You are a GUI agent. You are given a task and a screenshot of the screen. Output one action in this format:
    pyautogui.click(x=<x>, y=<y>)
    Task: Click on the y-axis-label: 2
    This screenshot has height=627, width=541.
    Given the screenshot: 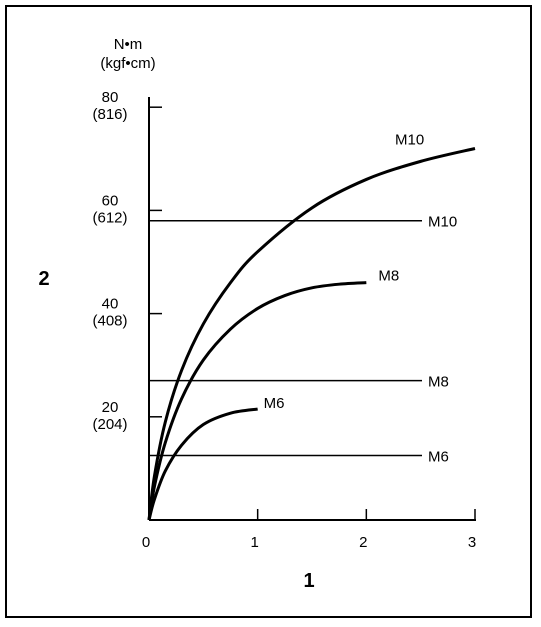 What is the action you would take?
    pyautogui.click(x=43, y=279)
    